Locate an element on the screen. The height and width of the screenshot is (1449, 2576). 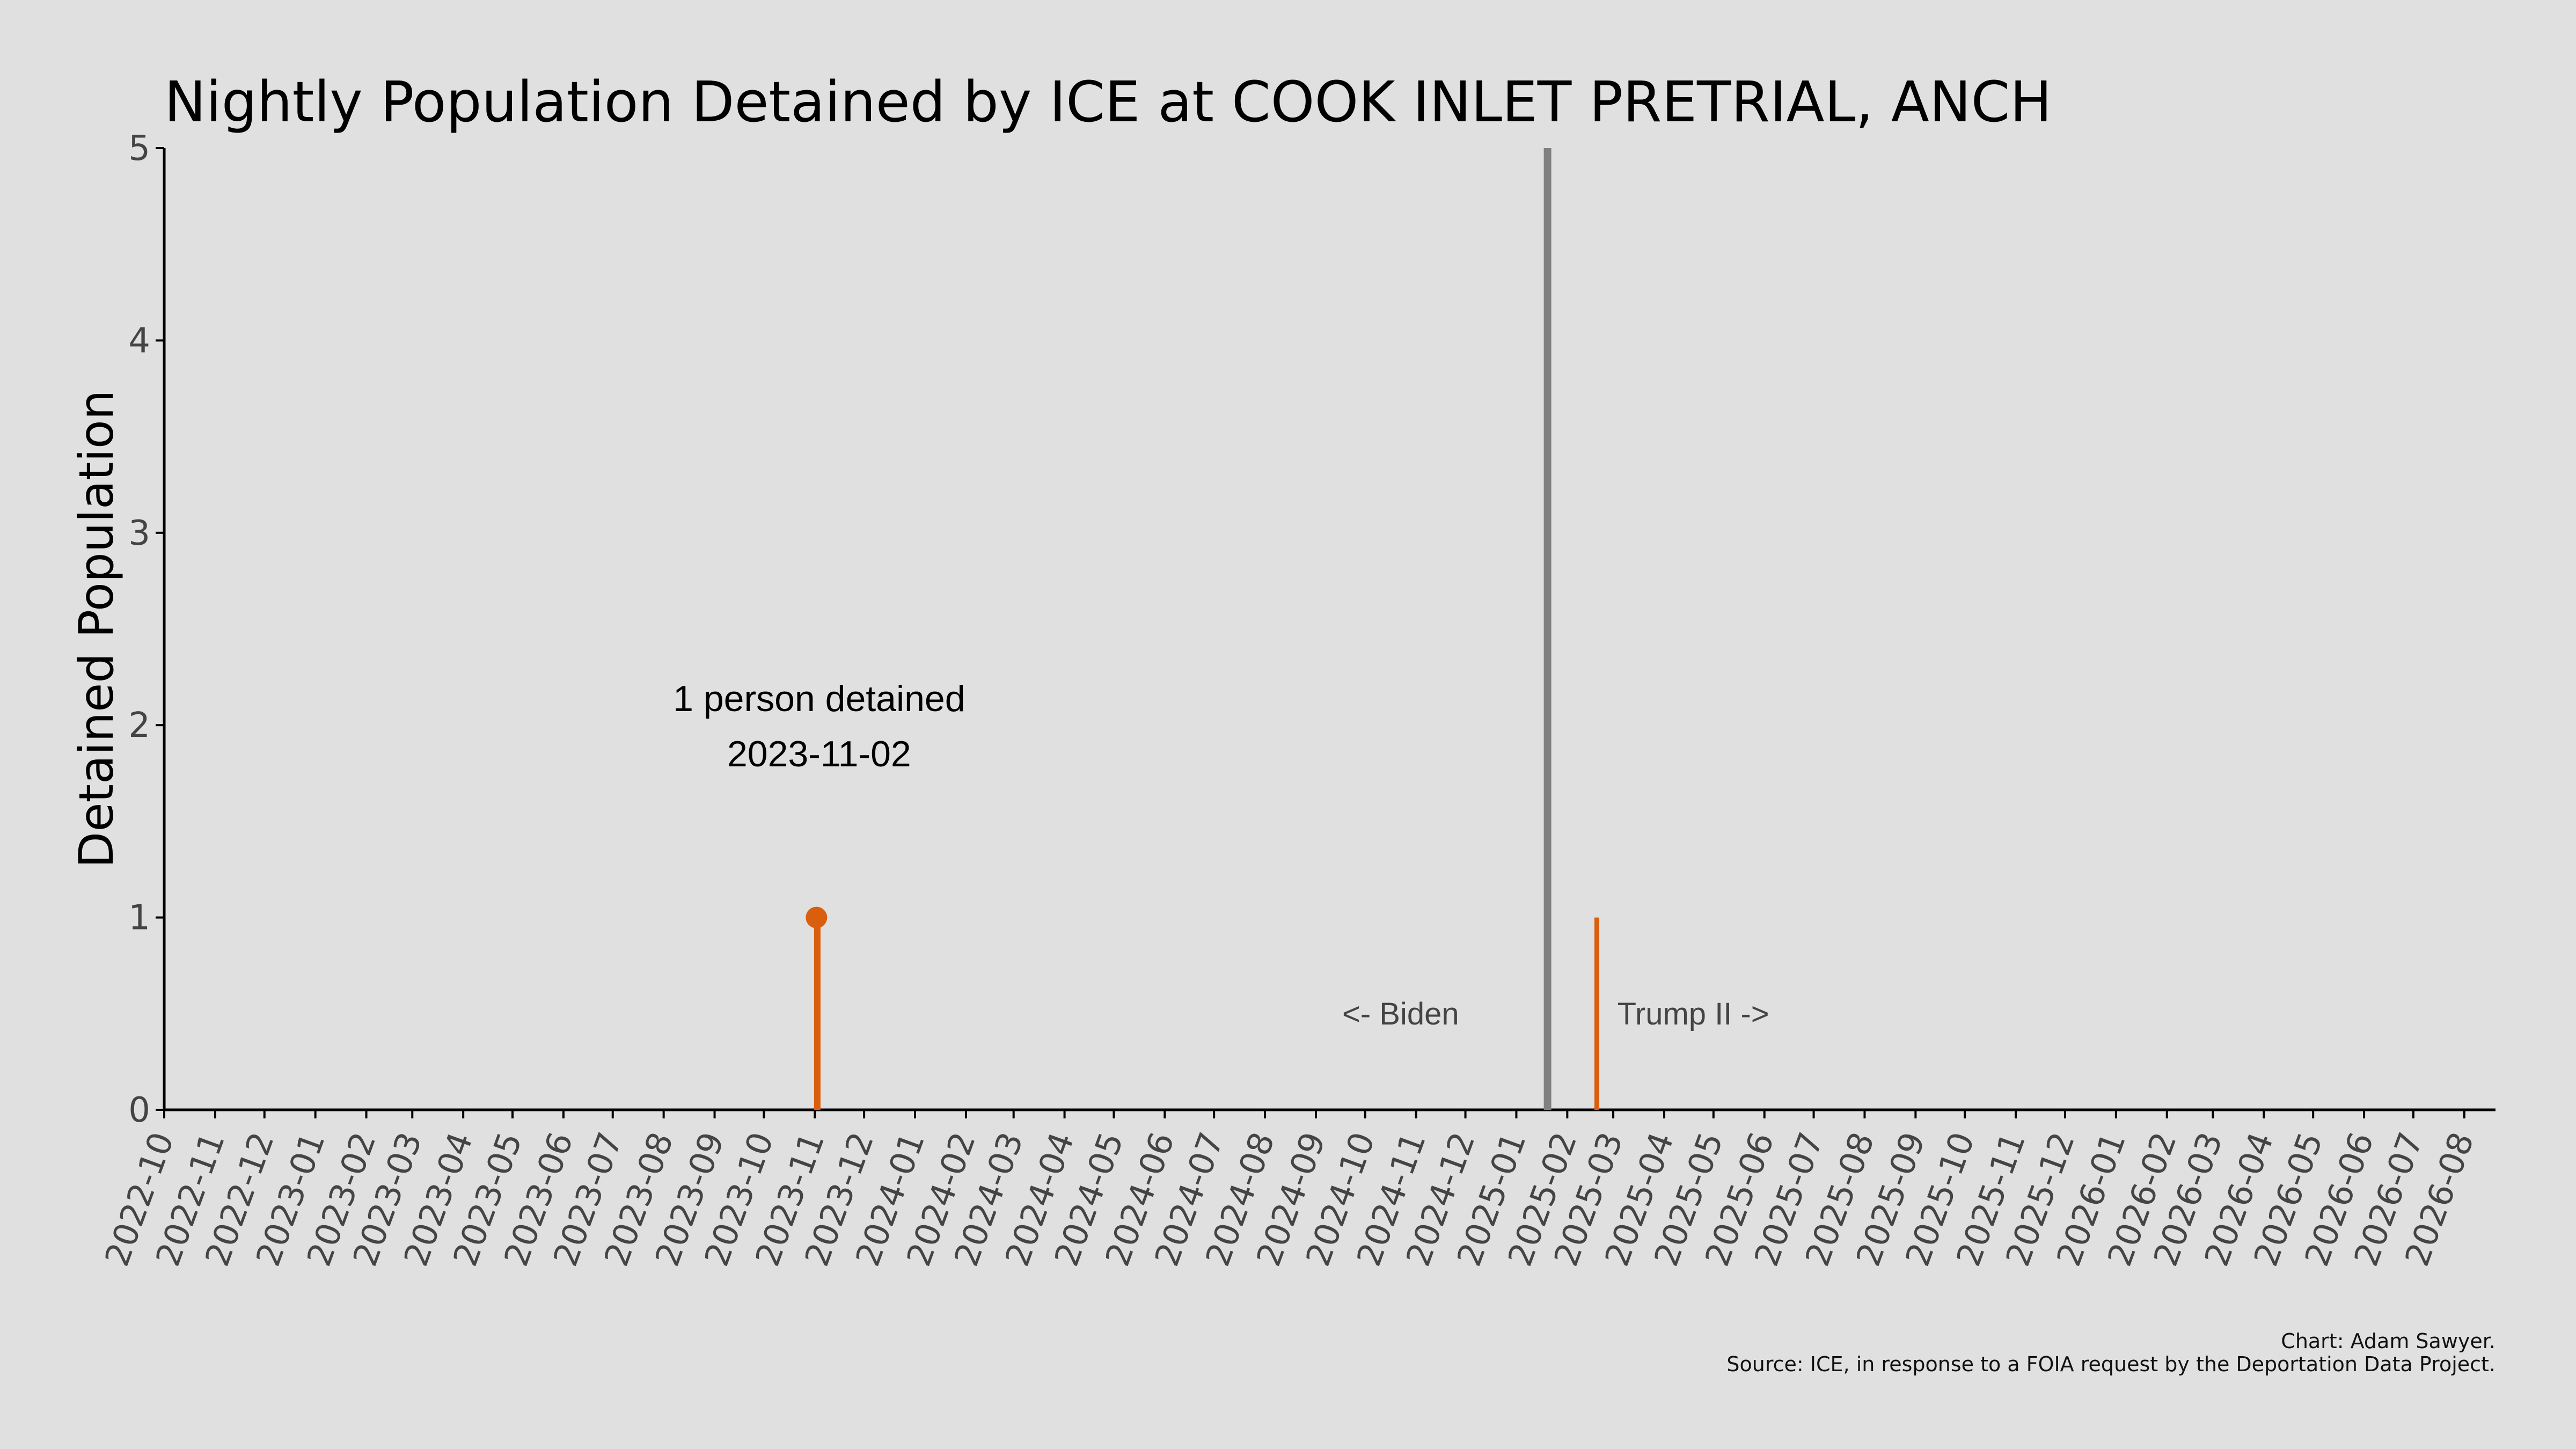
y-tick-label: 5 is located at coordinates (139, 149).